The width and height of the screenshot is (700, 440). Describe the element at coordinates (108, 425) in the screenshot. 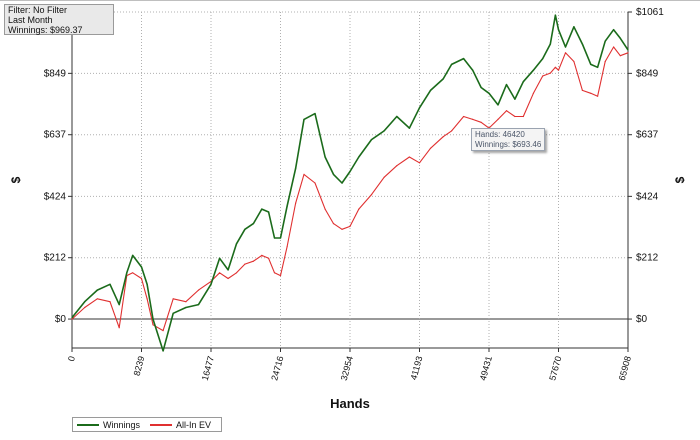

I see `legend-item-winnings: Winnings` at that location.